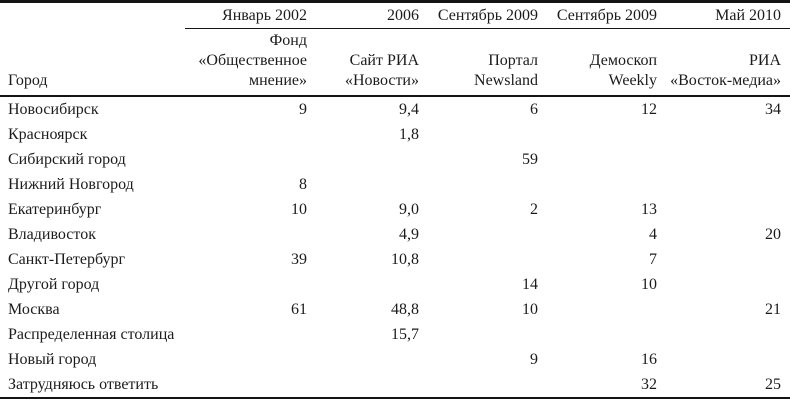 The width and height of the screenshot is (790, 402). Describe the element at coordinates (632, 80) in the screenshot. I see `source-line: Weekly` at that location.